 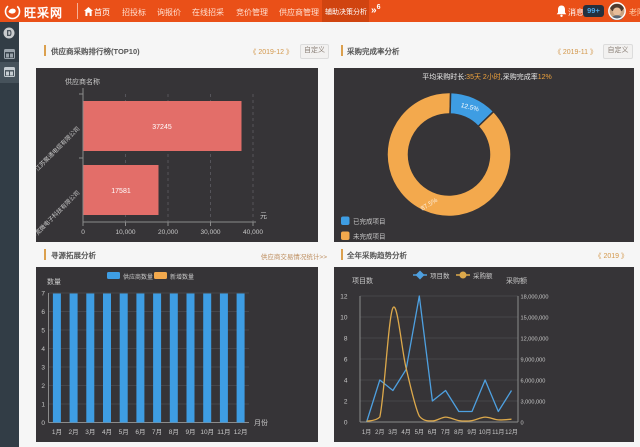 I want to click on svg-text: 3,000,000, so click(x=533, y=403).